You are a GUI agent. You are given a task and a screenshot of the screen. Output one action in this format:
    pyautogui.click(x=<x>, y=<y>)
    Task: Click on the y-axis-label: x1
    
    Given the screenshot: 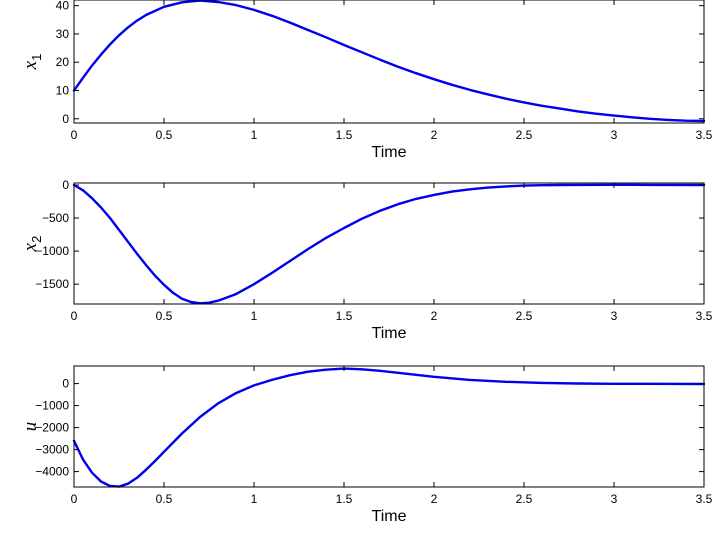 What is the action you would take?
    pyautogui.click(x=32, y=62)
    